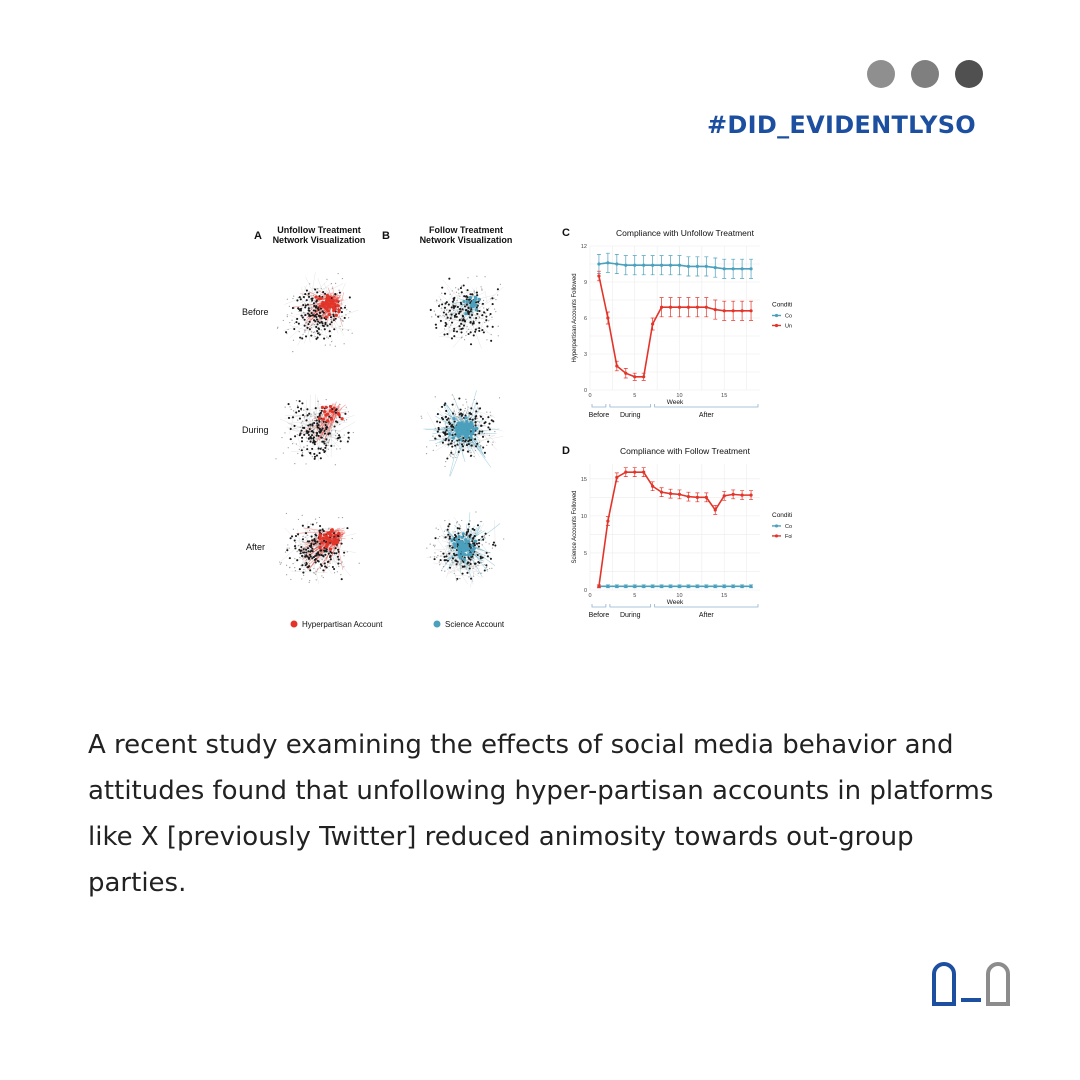 Image resolution: width=1080 pixels, height=1080 pixels. What do you see at coordinates (685, 451) in the screenshot?
I see `chart-title: Compliance with Follow Treatment` at bounding box center [685, 451].